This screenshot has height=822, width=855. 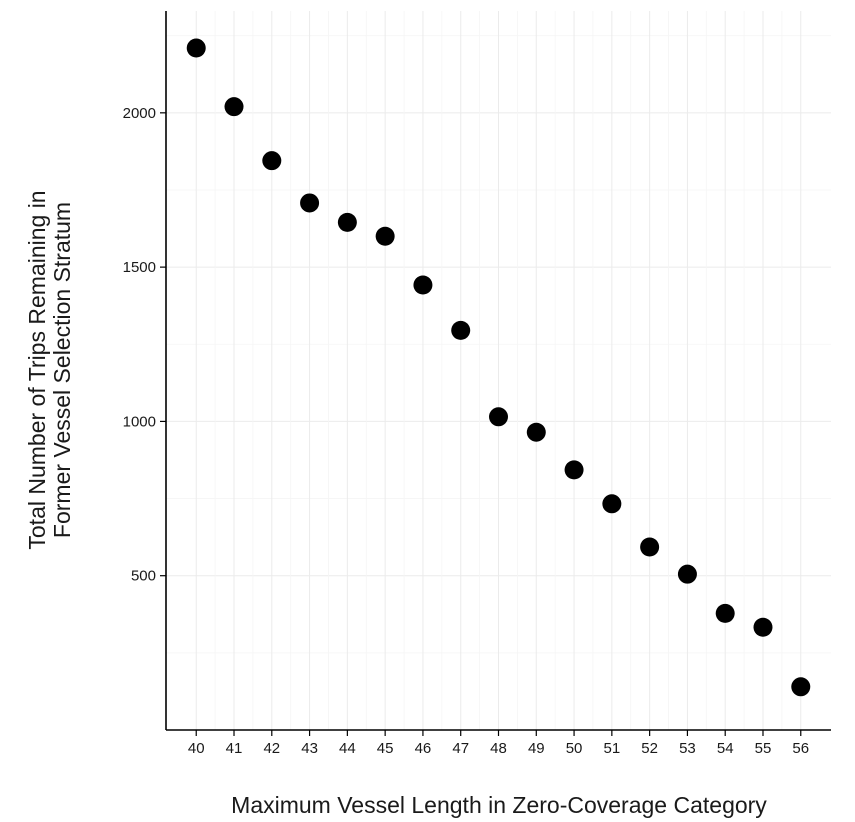 What do you see at coordinates (234, 748) in the screenshot?
I see `x-tick-label: 41` at bounding box center [234, 748].